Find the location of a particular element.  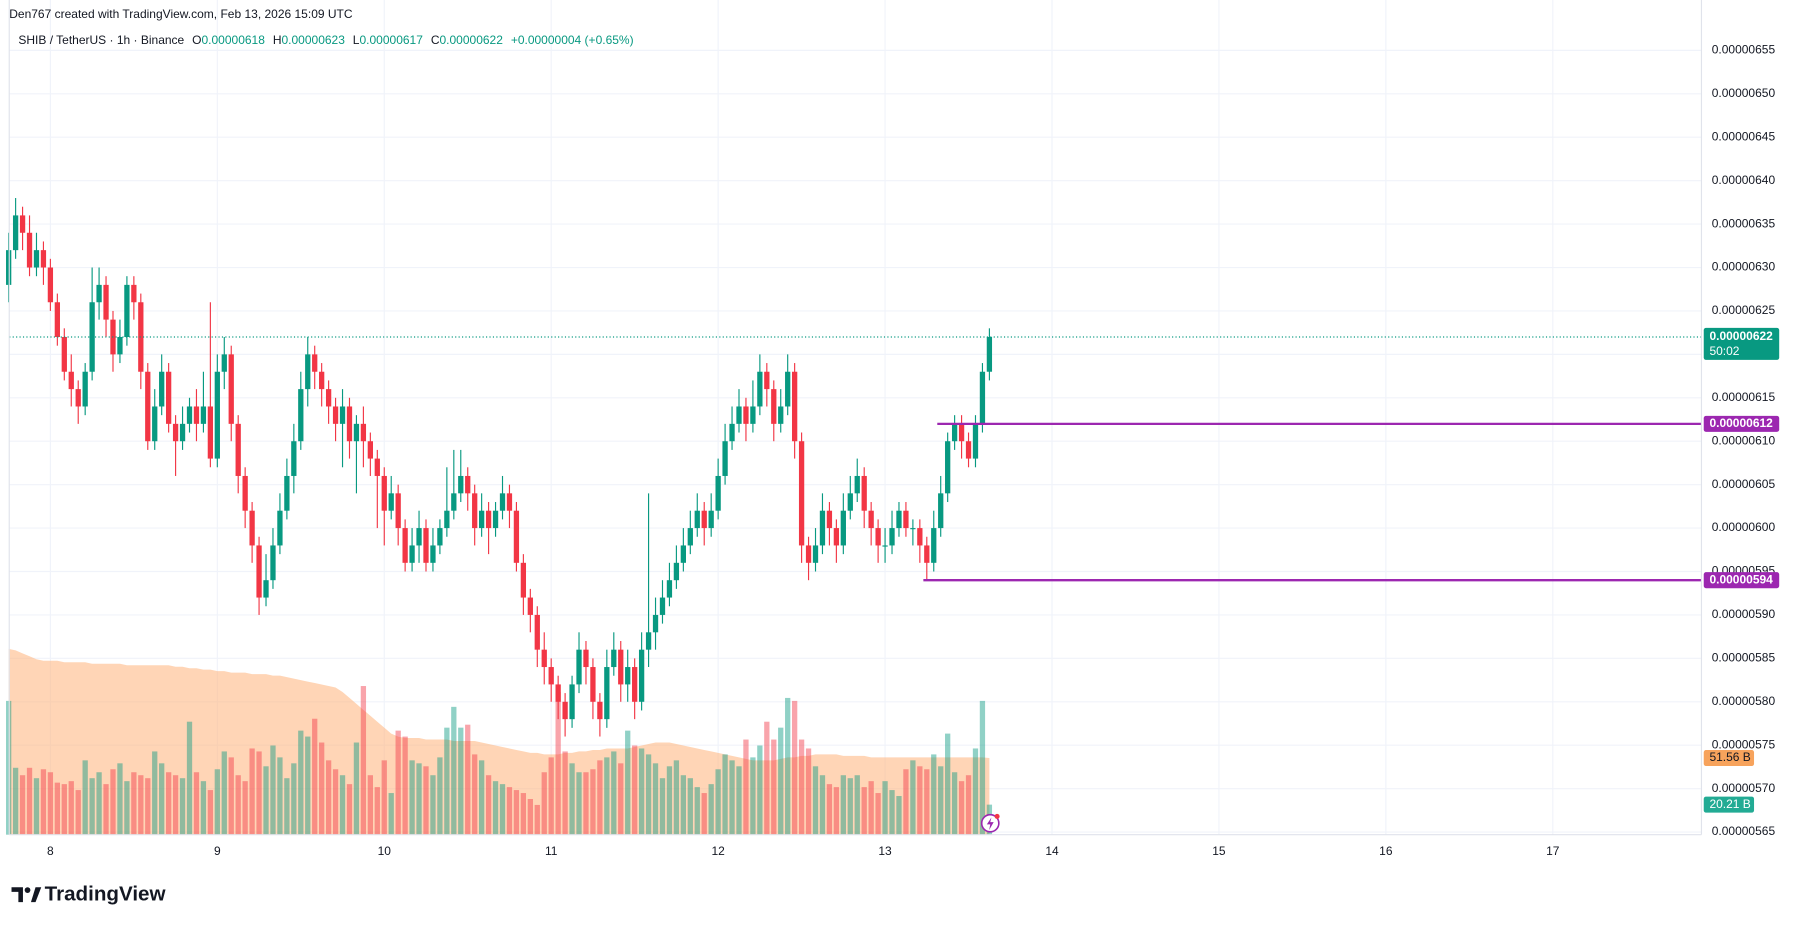

x-tick-label: 13 is located at coordinates (885, 851).